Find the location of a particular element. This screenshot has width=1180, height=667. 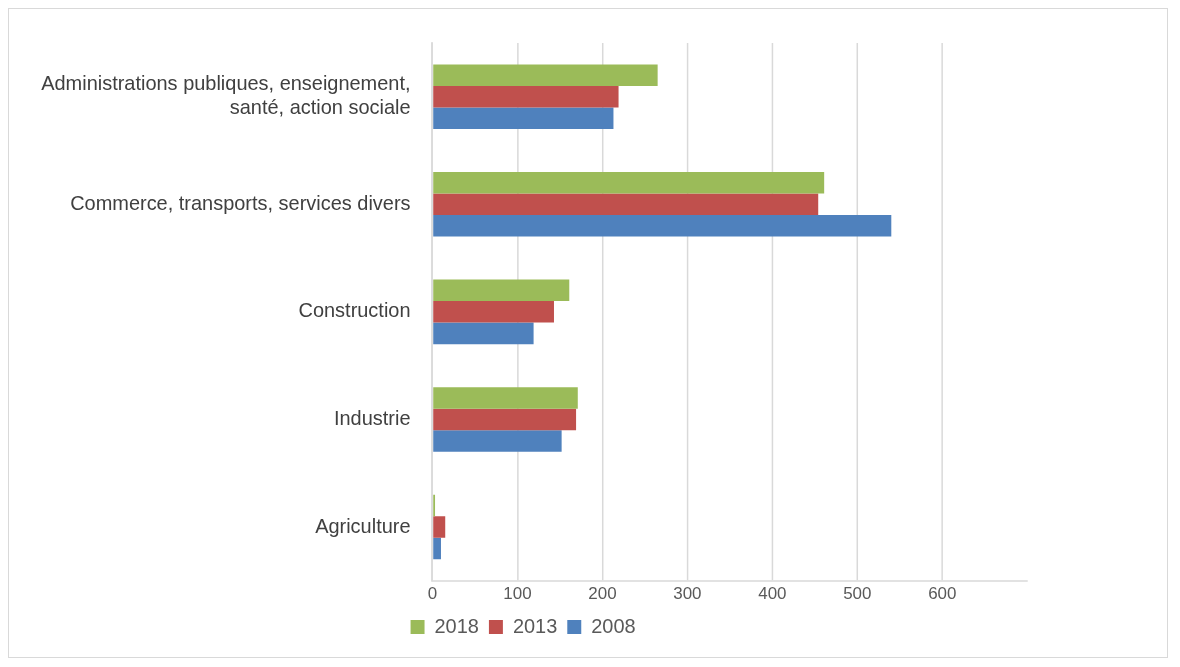

y-tick-label: Construction is located at coordinates (354, 310).